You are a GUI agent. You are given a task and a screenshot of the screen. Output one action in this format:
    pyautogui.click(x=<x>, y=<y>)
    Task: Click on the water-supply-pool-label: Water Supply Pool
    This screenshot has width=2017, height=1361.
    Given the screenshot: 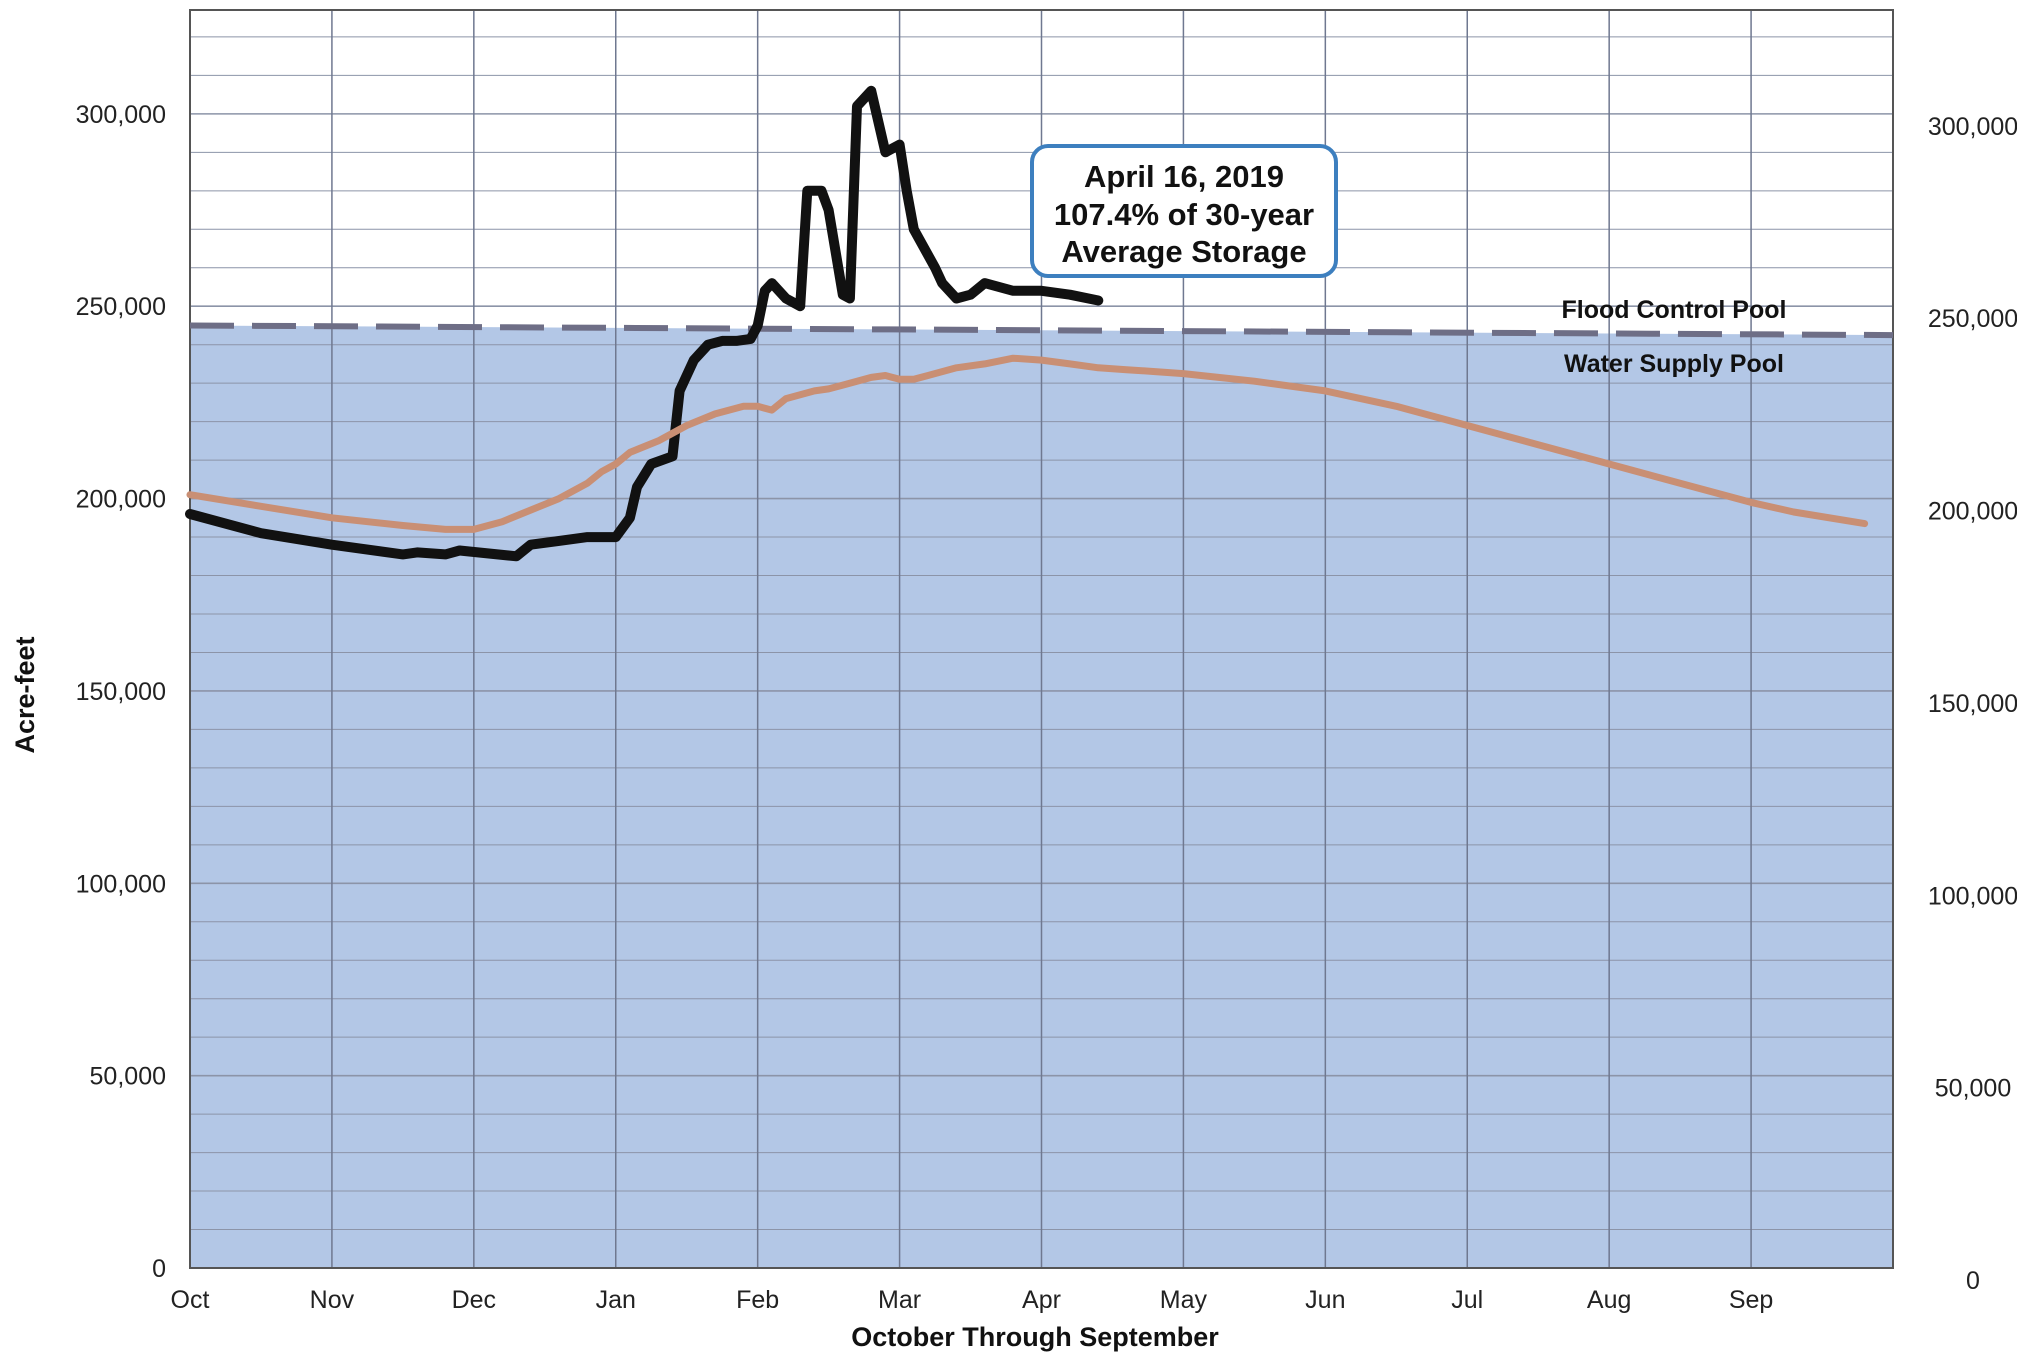 What is the action you would take?
    pyautogui.click(x=1674, y=364)
    